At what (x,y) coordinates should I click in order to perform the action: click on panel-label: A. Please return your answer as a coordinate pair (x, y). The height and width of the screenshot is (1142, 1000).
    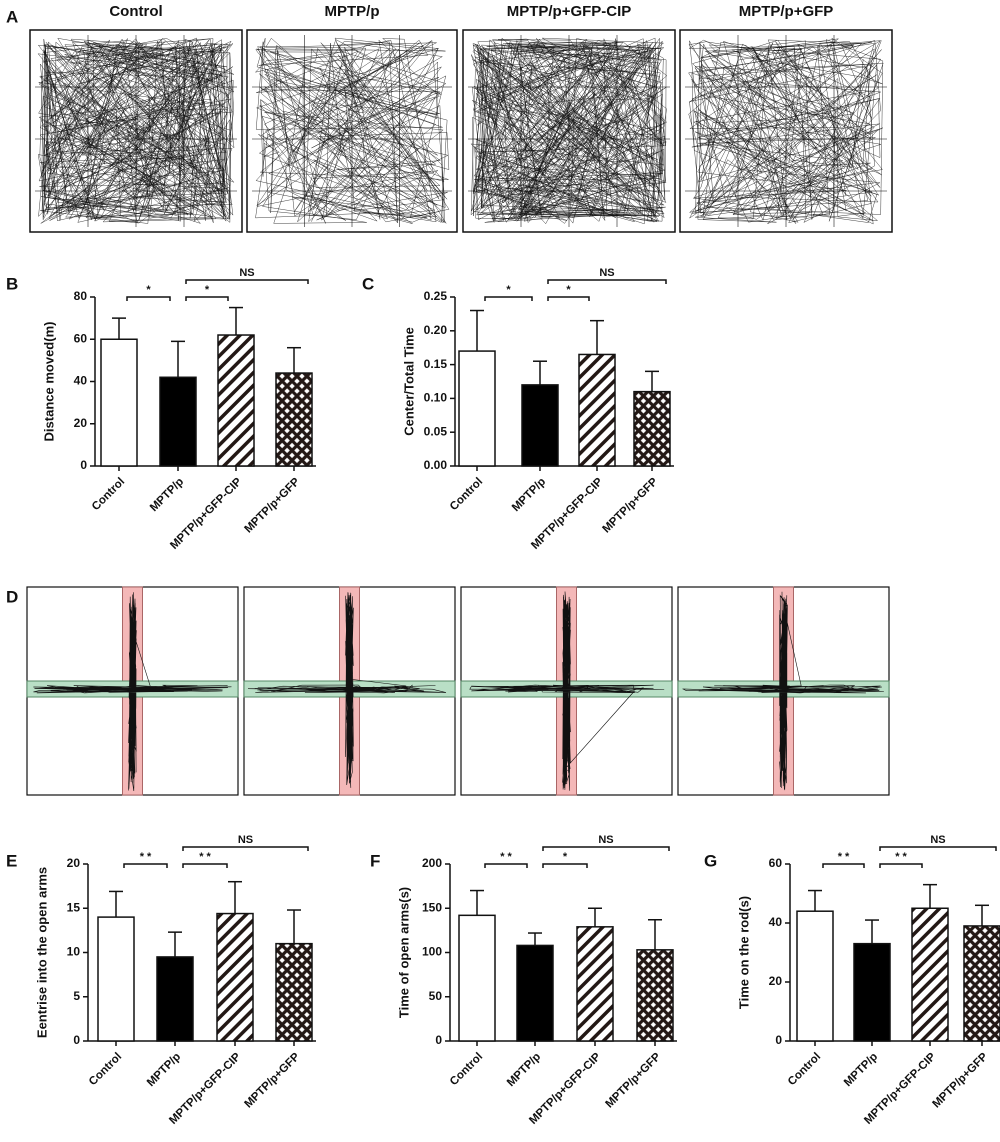
    Looking at the image, I should click on (12, 16).